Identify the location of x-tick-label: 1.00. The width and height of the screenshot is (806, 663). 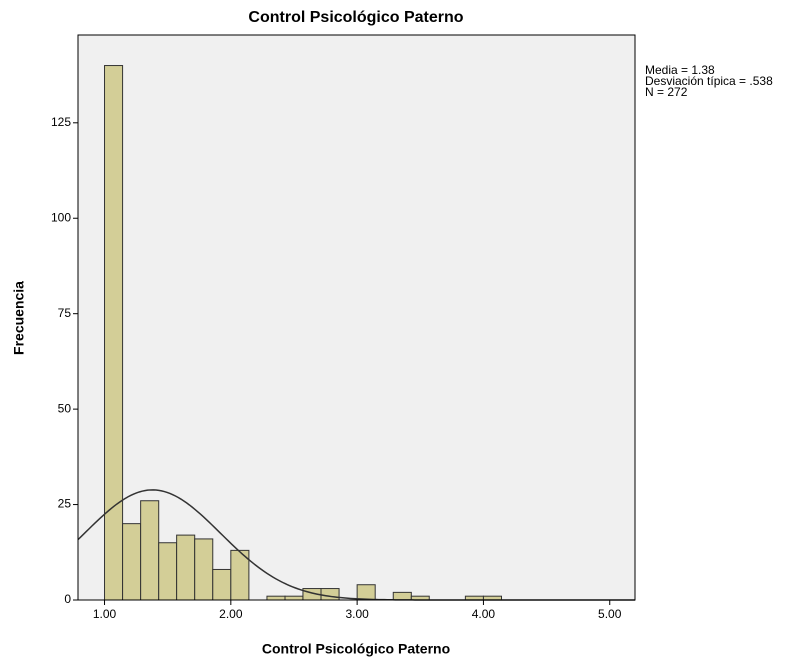
(105, 614).